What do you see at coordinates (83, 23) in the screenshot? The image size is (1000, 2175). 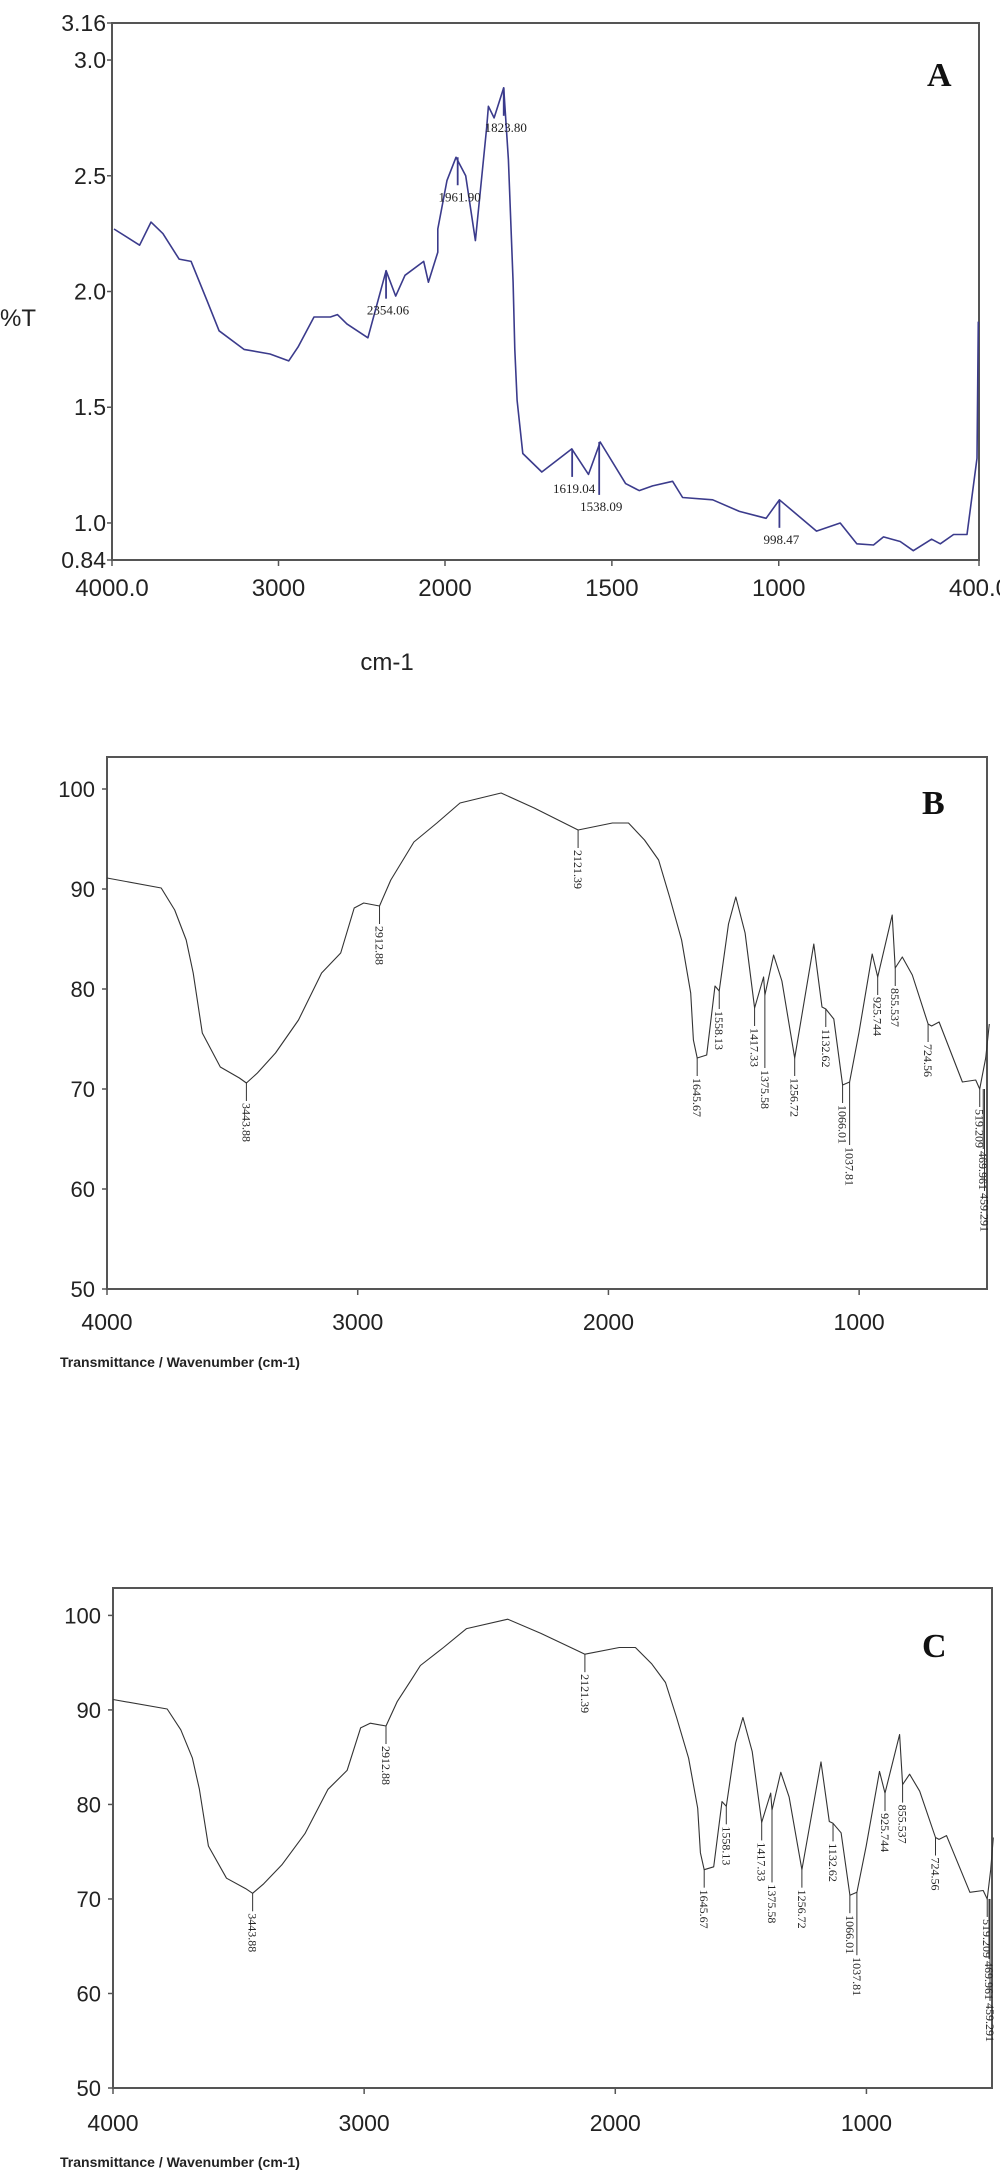 I see `y-tick-label: 3.16` at bounding box center [83, 23].